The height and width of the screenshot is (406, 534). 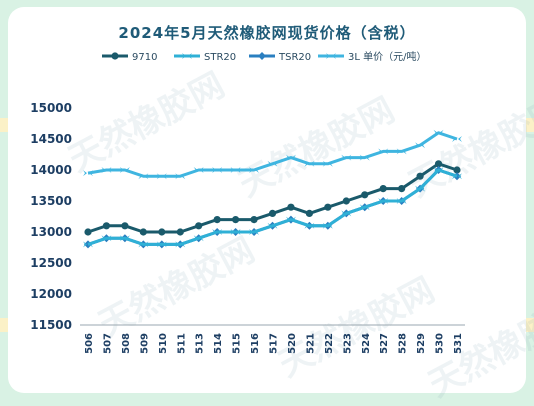 What do you see at coordinates (89, 343) in the screenshot?
I see `x-tick-label: 506` at bounding box center [89, 343].